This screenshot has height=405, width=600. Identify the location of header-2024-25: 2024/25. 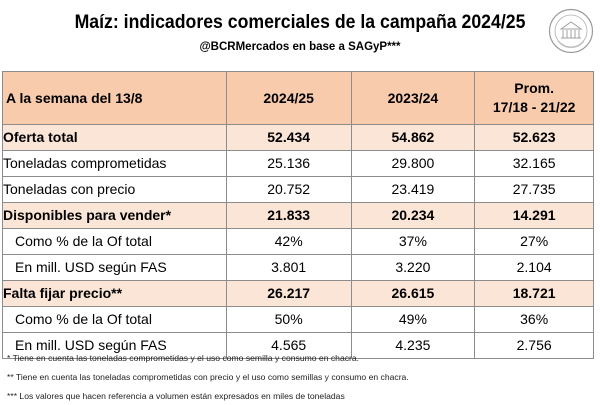
(288, 98).